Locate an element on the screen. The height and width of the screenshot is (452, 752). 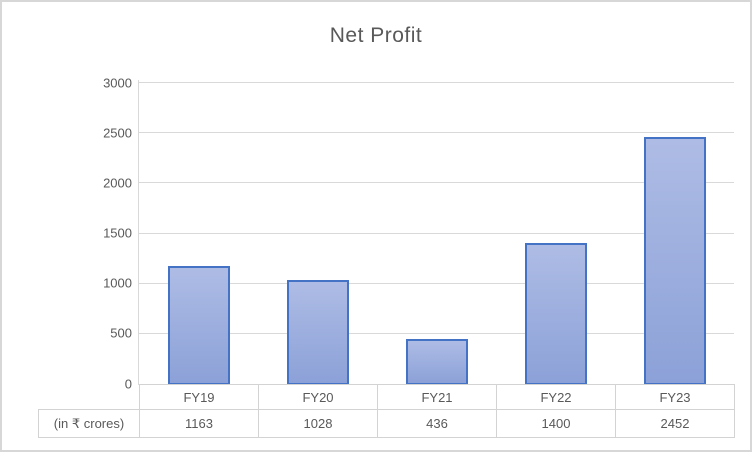
table-header-cell-FY19: FY19 is located at coordinates (199, 397).